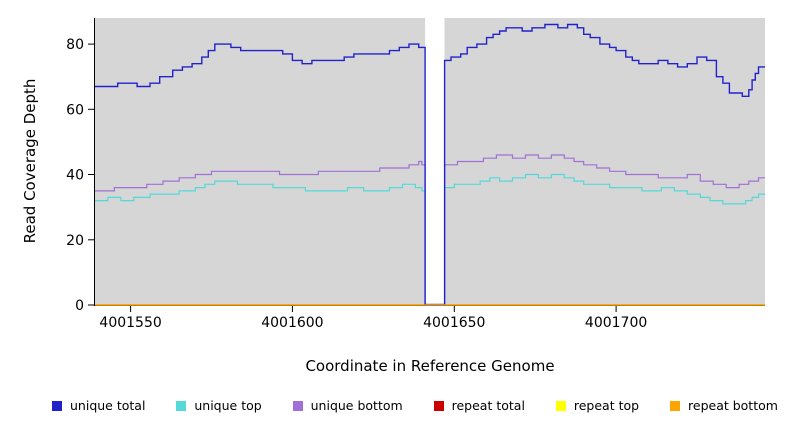 Image resolution: width=792 pixels, height=432 pixels. Describe the element at coordinates (488, 405) in the screenshot. I see `legend-label: repeat total` at that location.